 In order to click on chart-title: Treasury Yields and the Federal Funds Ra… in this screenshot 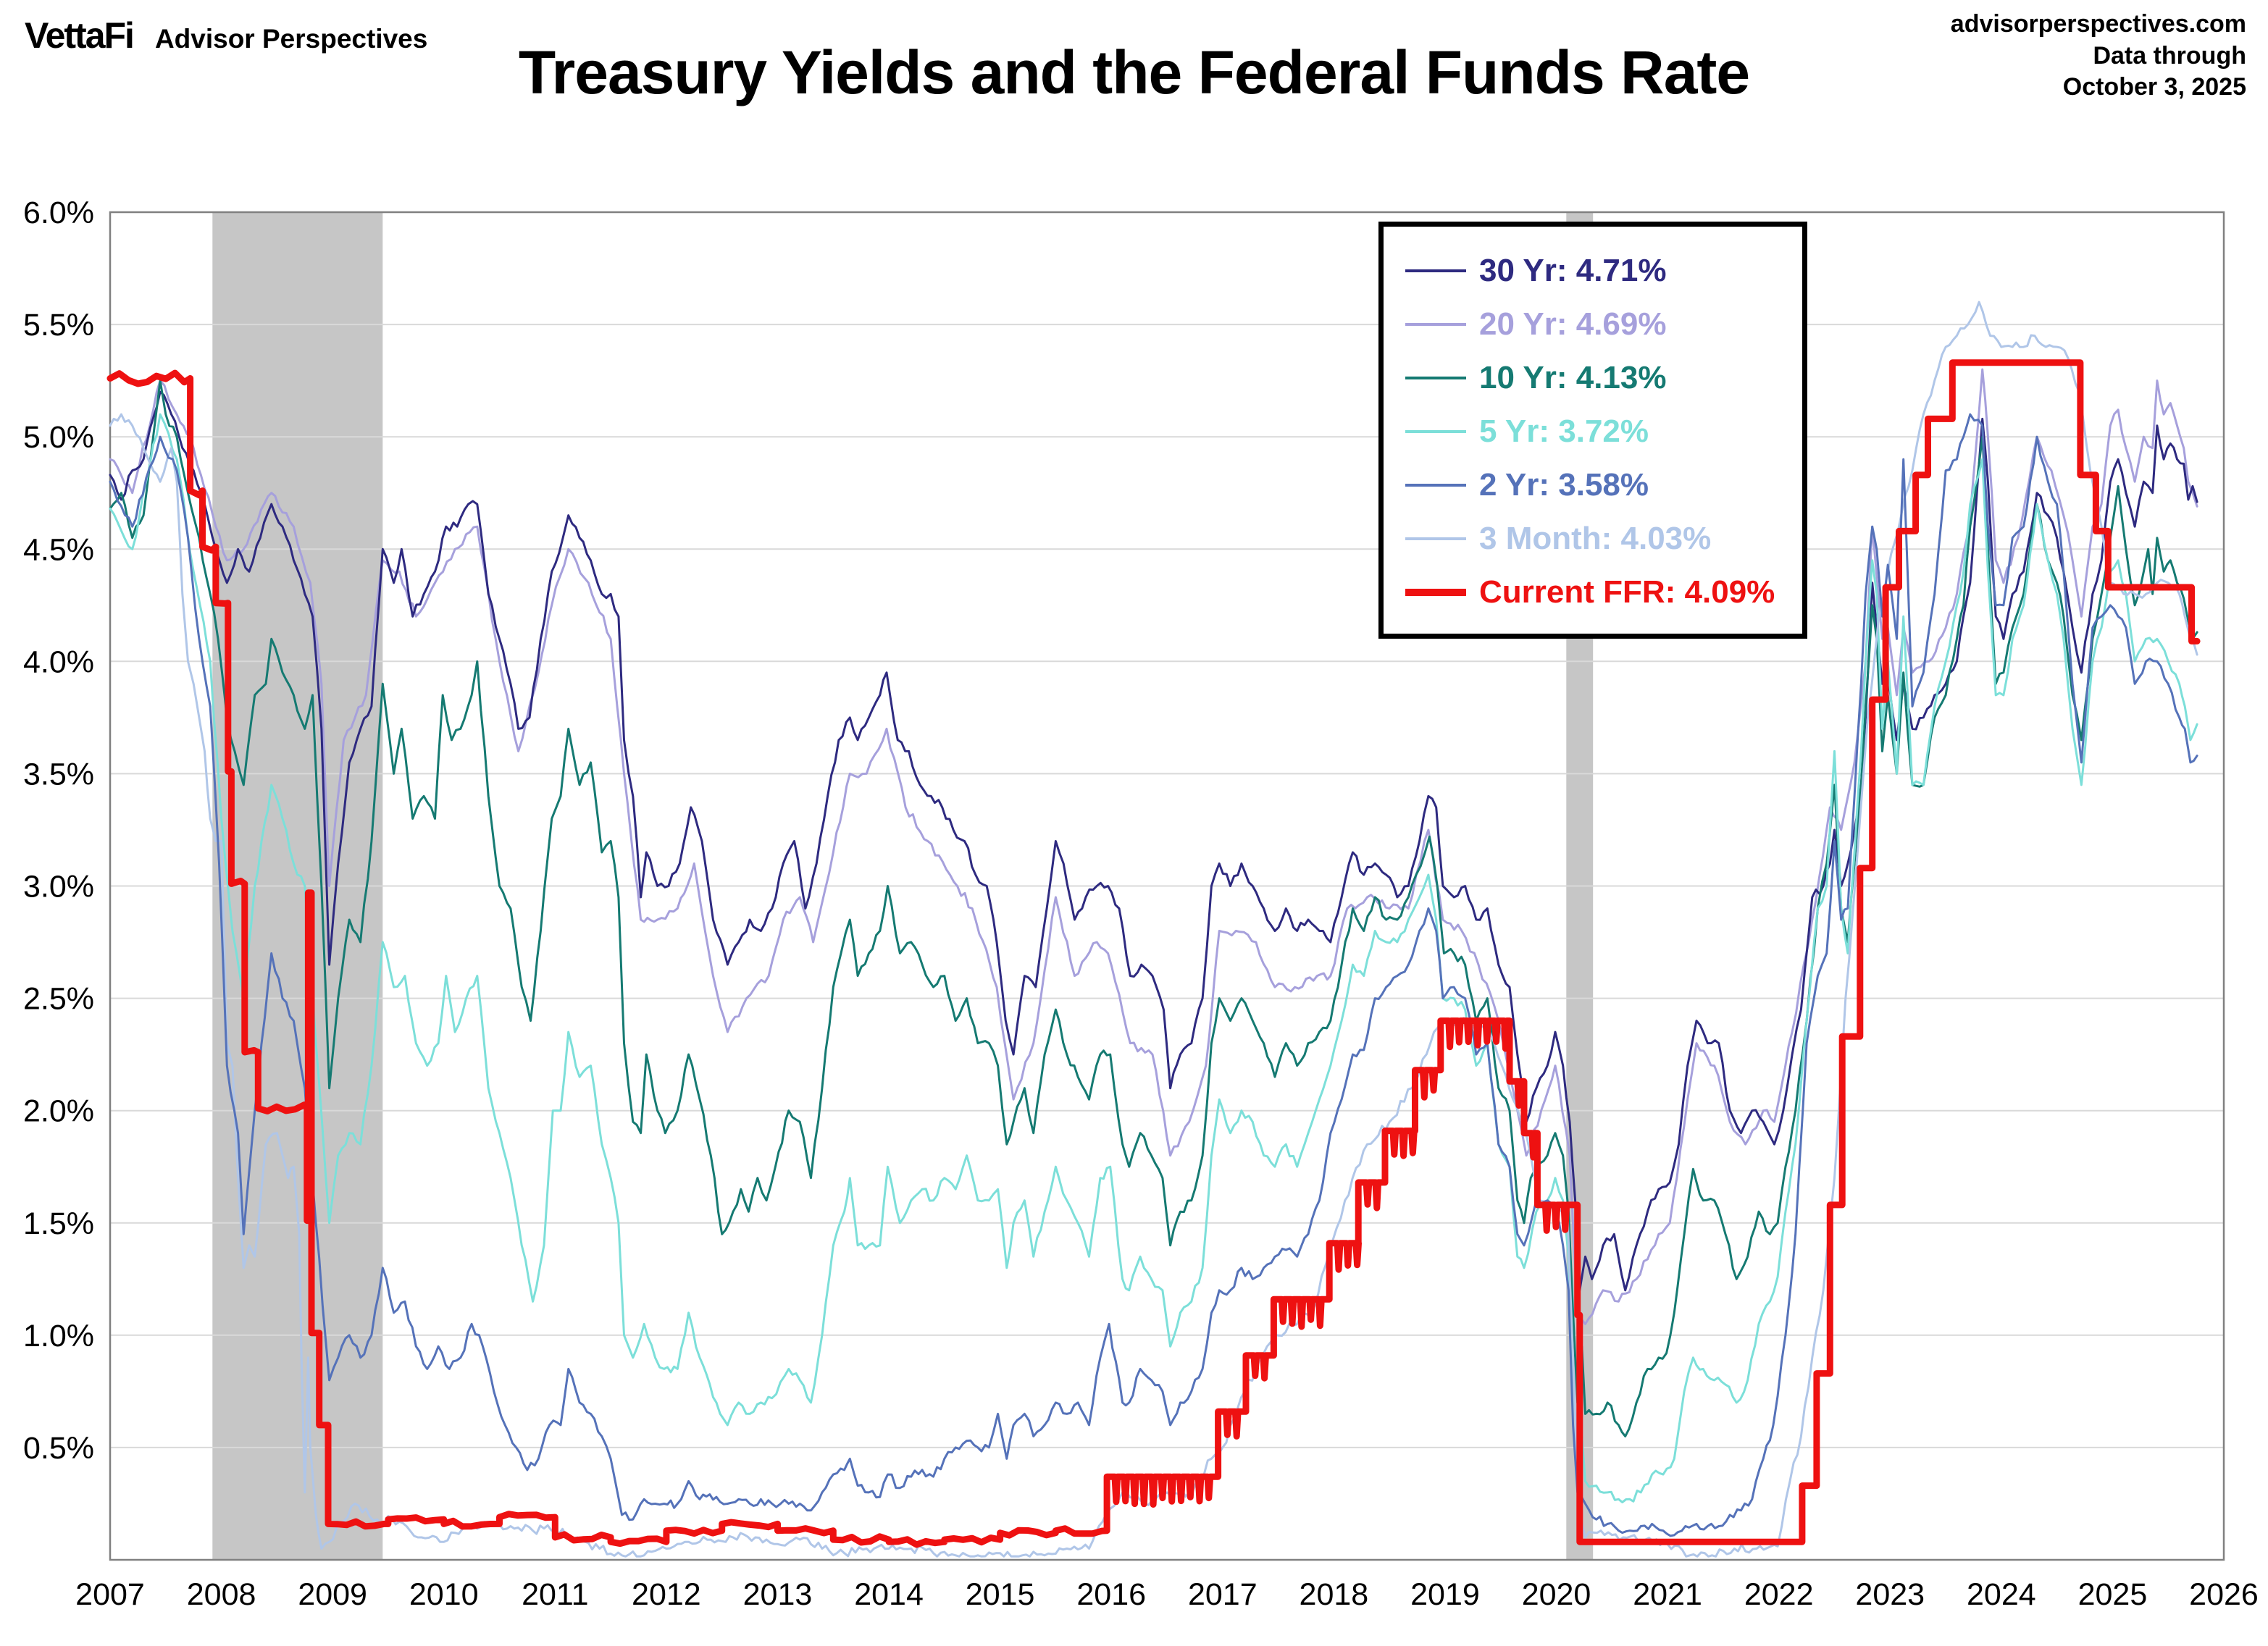, I will do `click(1134, 72)`.